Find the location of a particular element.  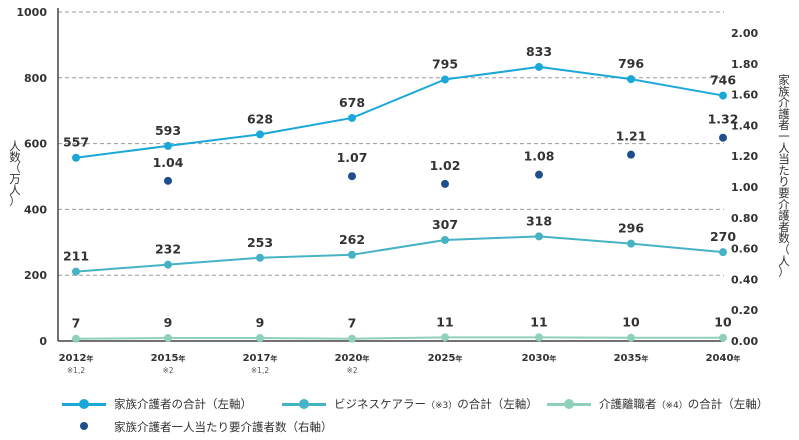

data-label: 628 is located at coordinates (260, 118).